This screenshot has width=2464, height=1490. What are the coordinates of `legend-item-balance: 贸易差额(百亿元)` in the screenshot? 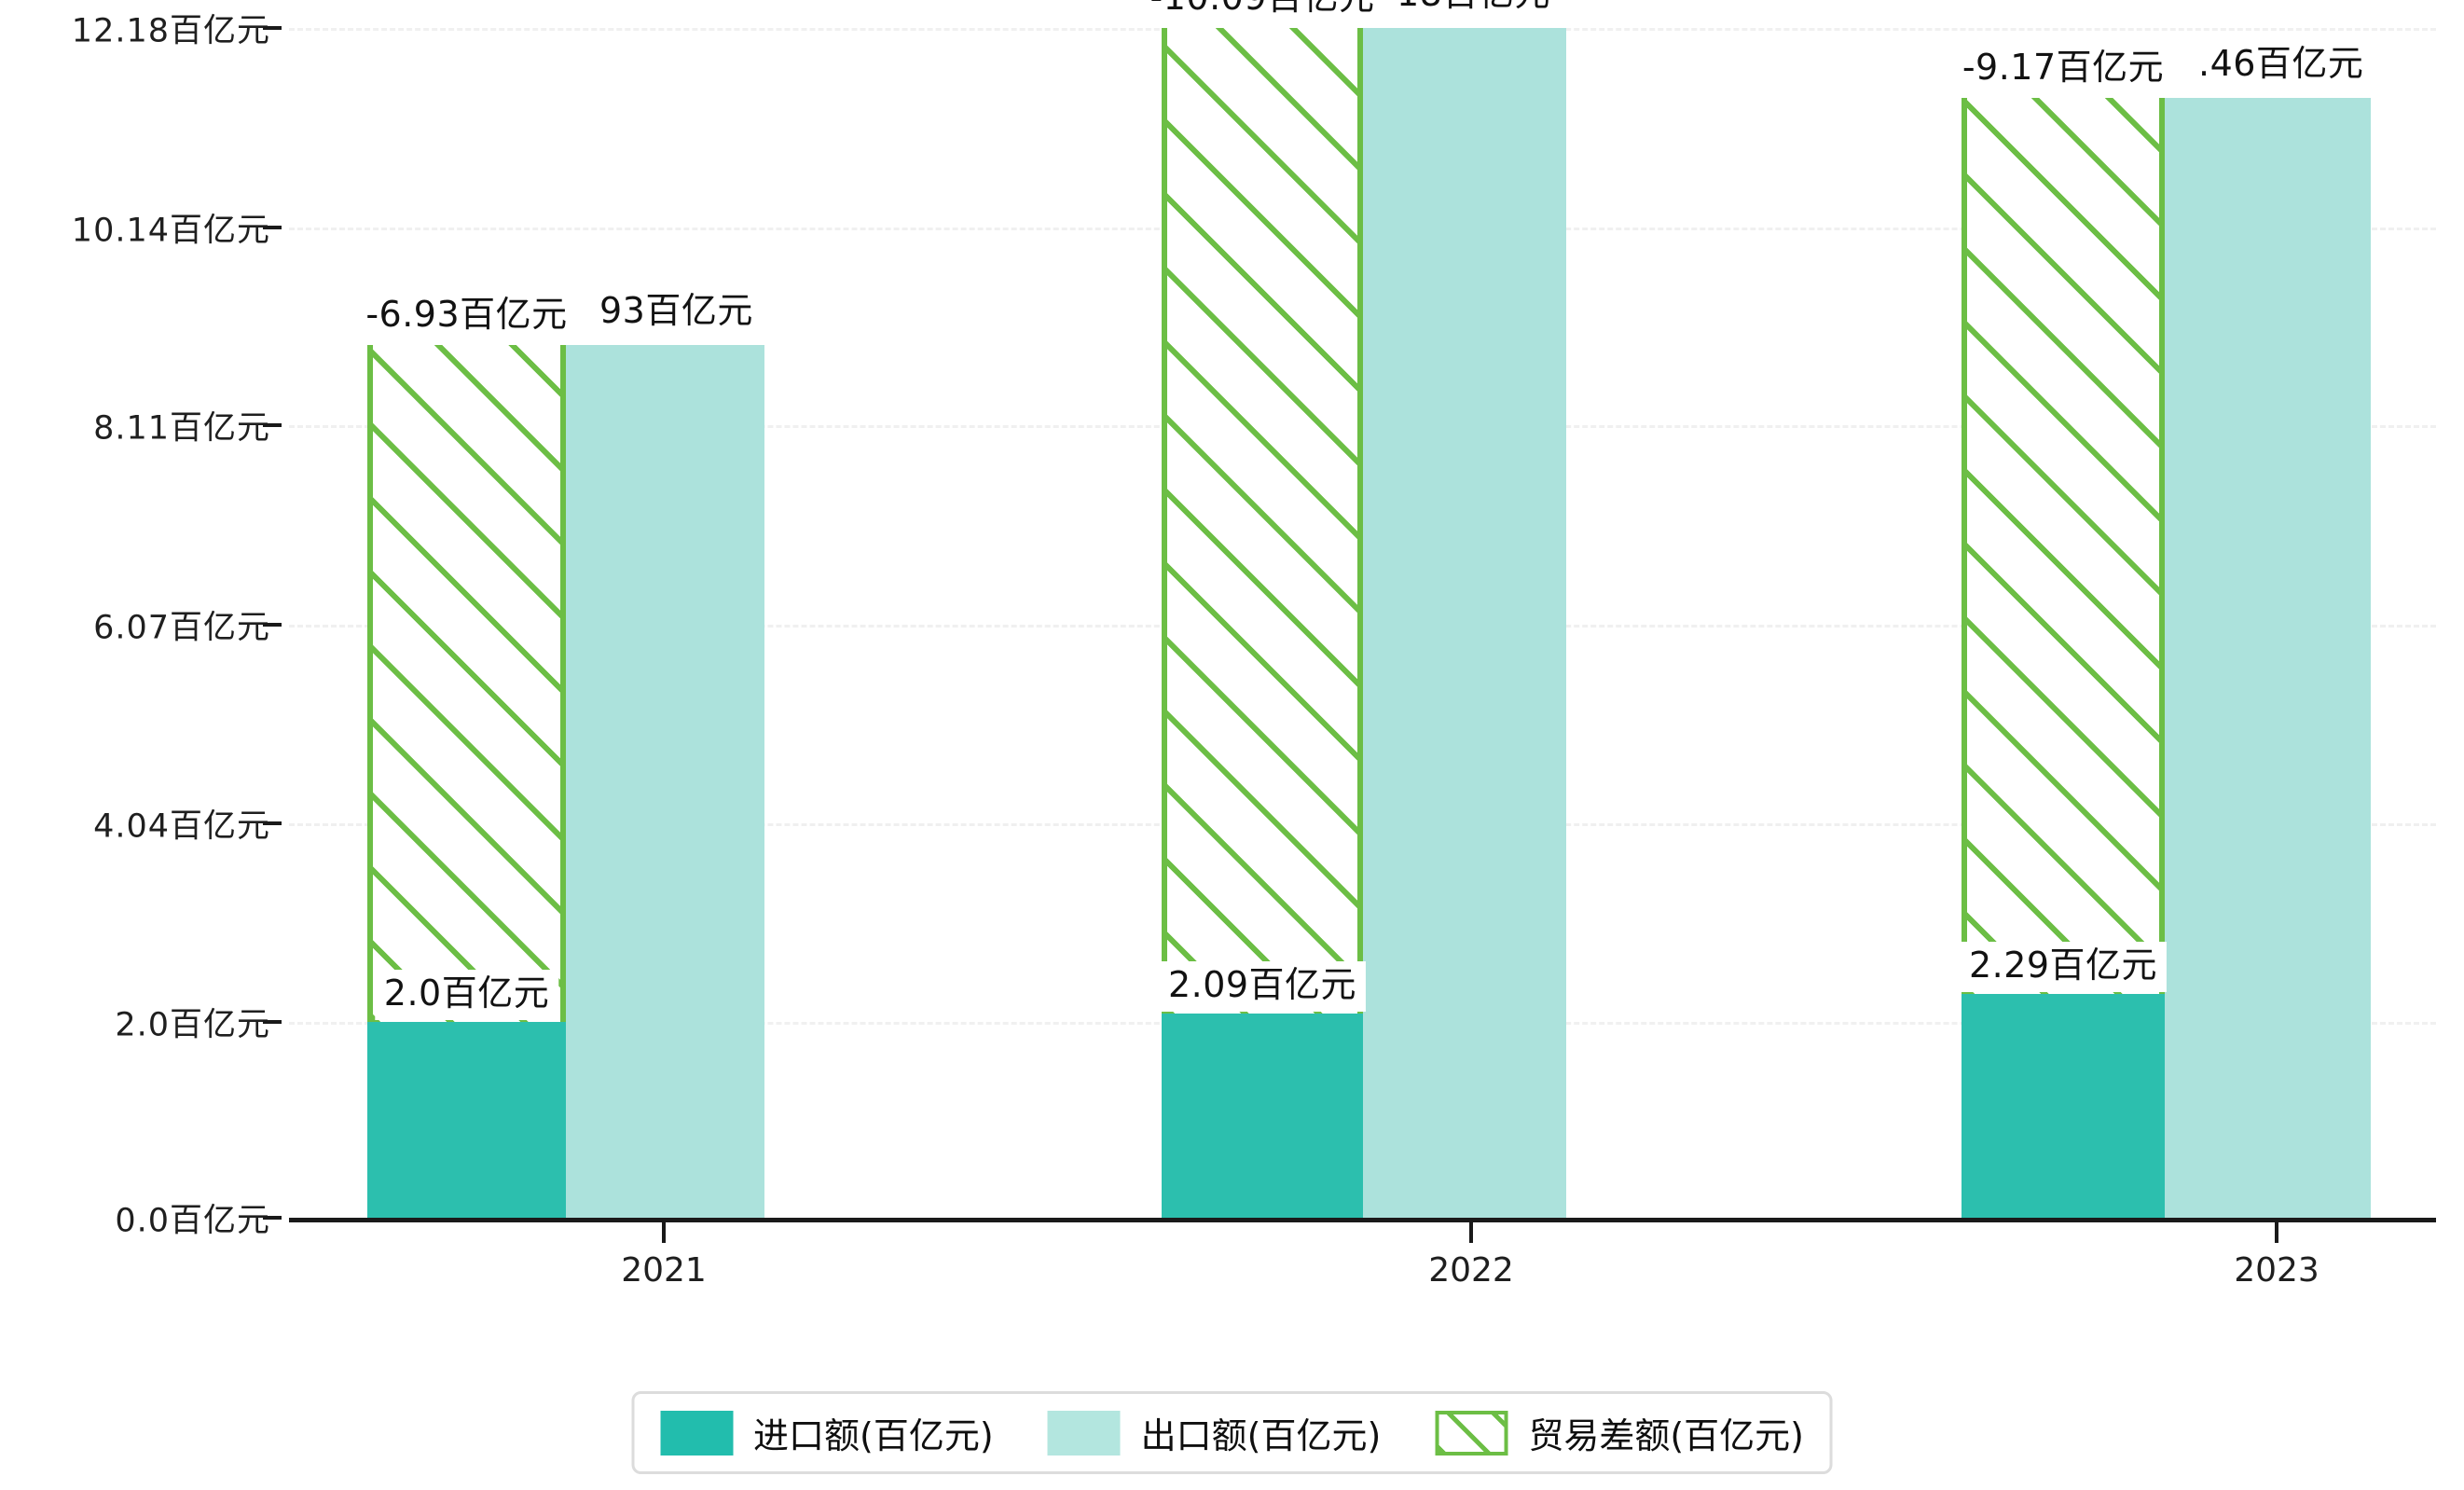 It's located at (1619, 1432).